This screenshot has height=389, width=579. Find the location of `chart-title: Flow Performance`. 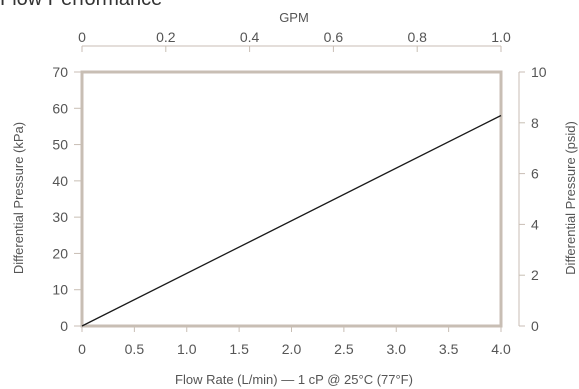

chart-title: Flow Performance is located at coordinates (81, 5).